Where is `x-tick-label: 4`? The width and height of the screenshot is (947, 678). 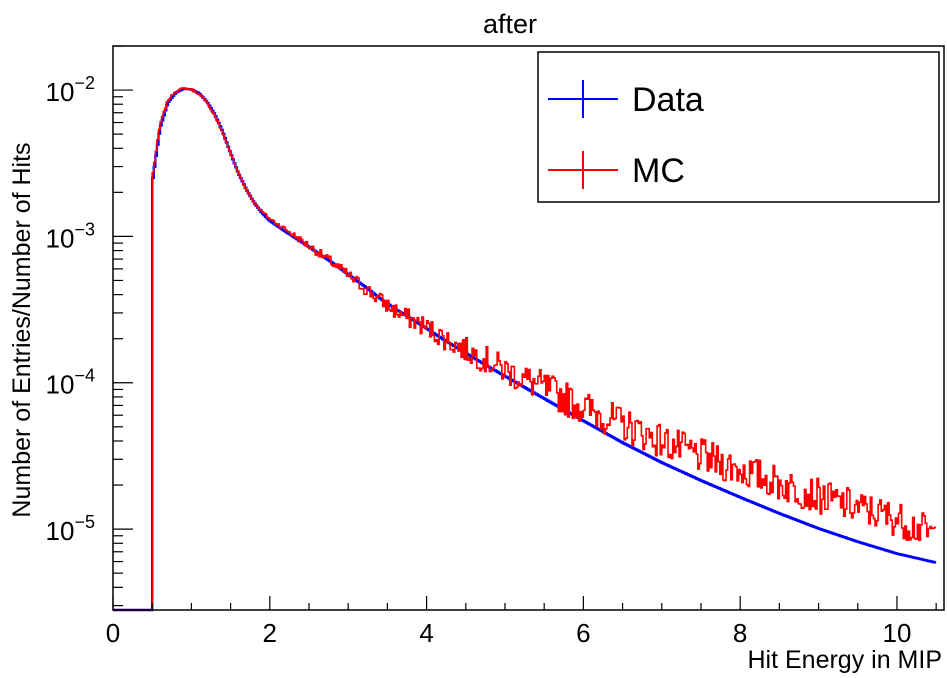
x-tick-label: 4 is located at coordinates (426, 633).